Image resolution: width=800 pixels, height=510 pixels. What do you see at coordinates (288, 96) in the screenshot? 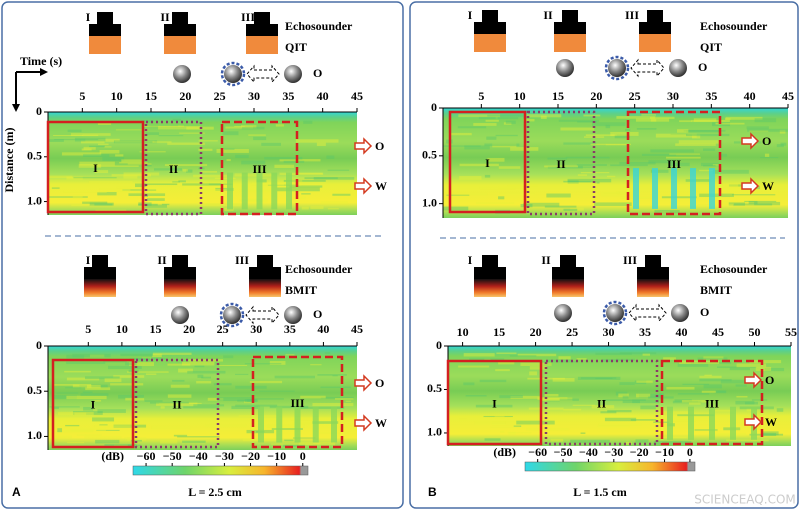
I see `x-tick-label: 35` at bounding box center [288, 96].